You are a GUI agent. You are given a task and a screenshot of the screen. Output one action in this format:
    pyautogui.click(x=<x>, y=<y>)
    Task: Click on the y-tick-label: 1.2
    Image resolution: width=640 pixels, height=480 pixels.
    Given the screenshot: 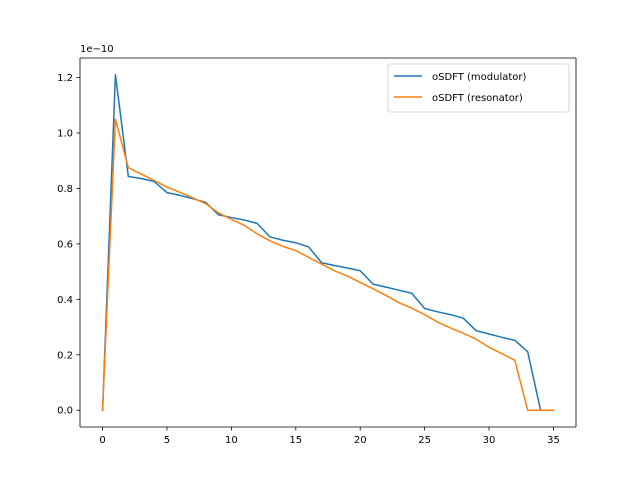 What is the action you would take?
    pyautogui.click(x=65, y=78)
    